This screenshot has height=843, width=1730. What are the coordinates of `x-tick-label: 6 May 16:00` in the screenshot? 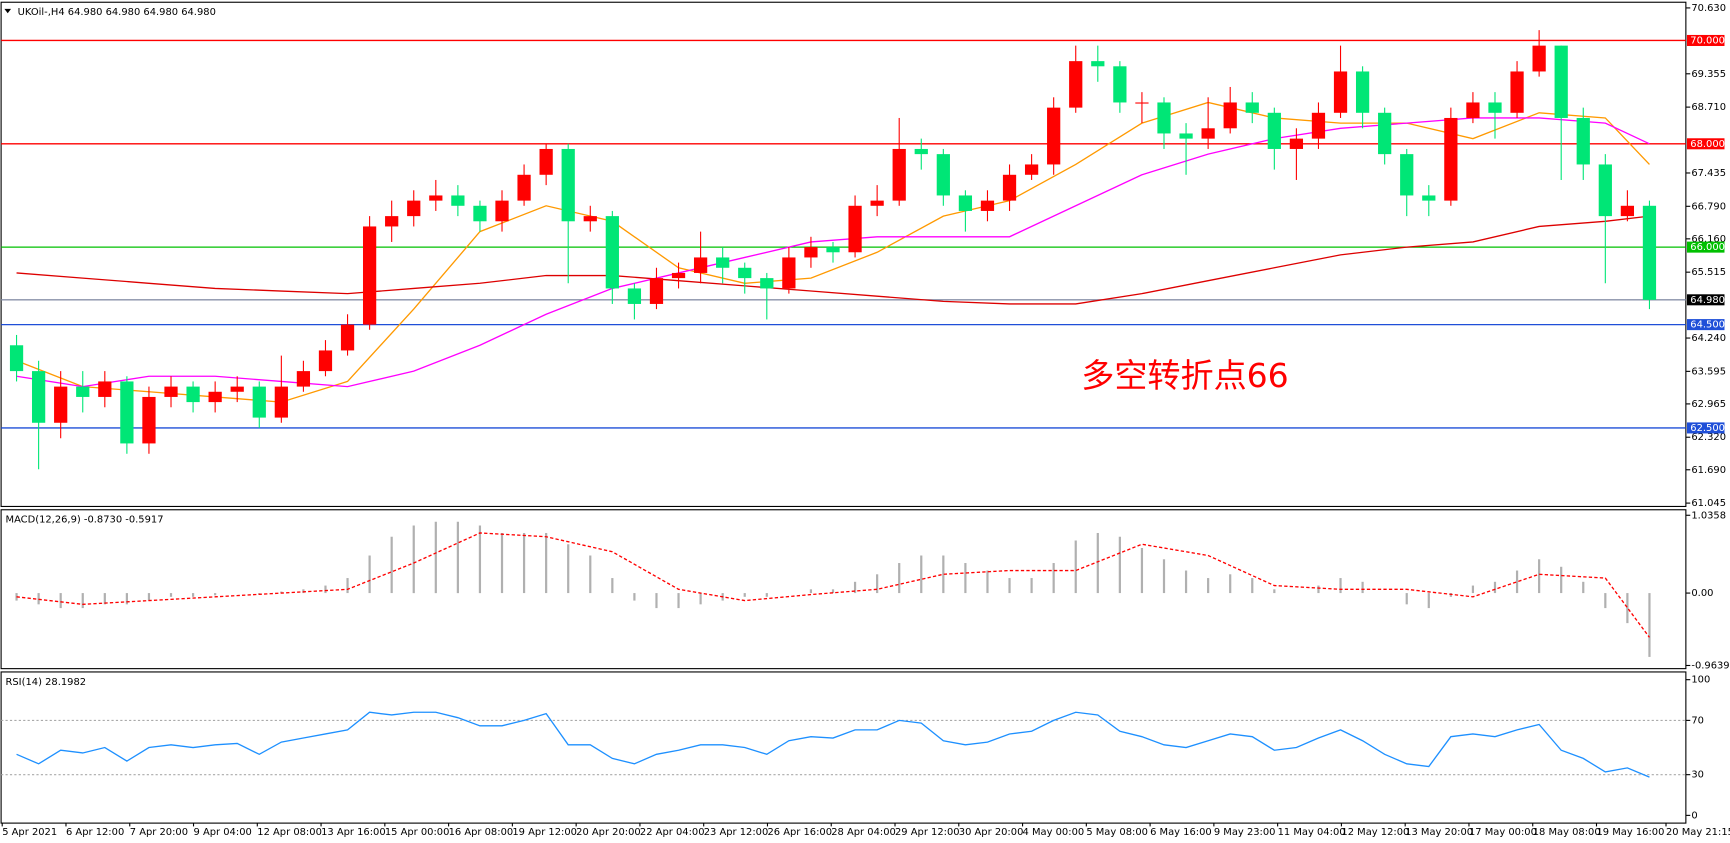 It's located at (1181, 832).